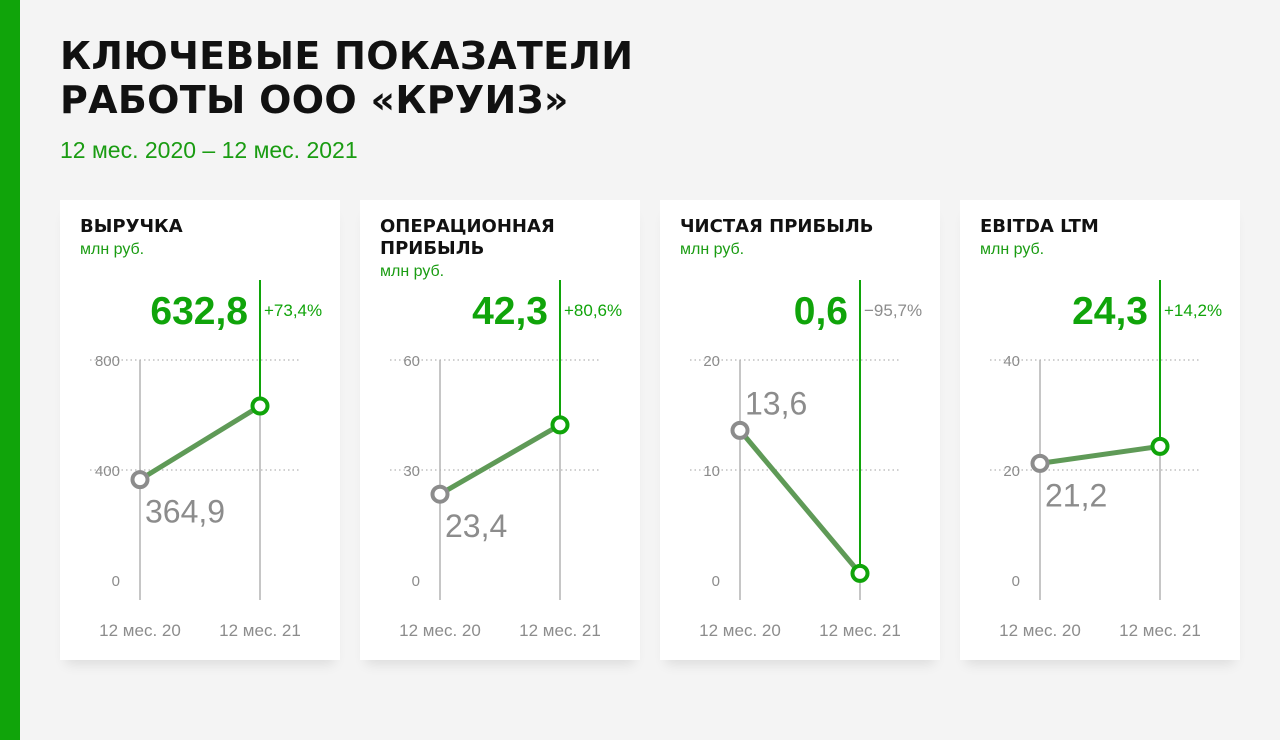 This screenshot has height=740, width=1280. What do you see at coordinates (1076, 495) in the screenshot?
I see `value-label-prev: 21,2` at bounding box center [1076, 495].